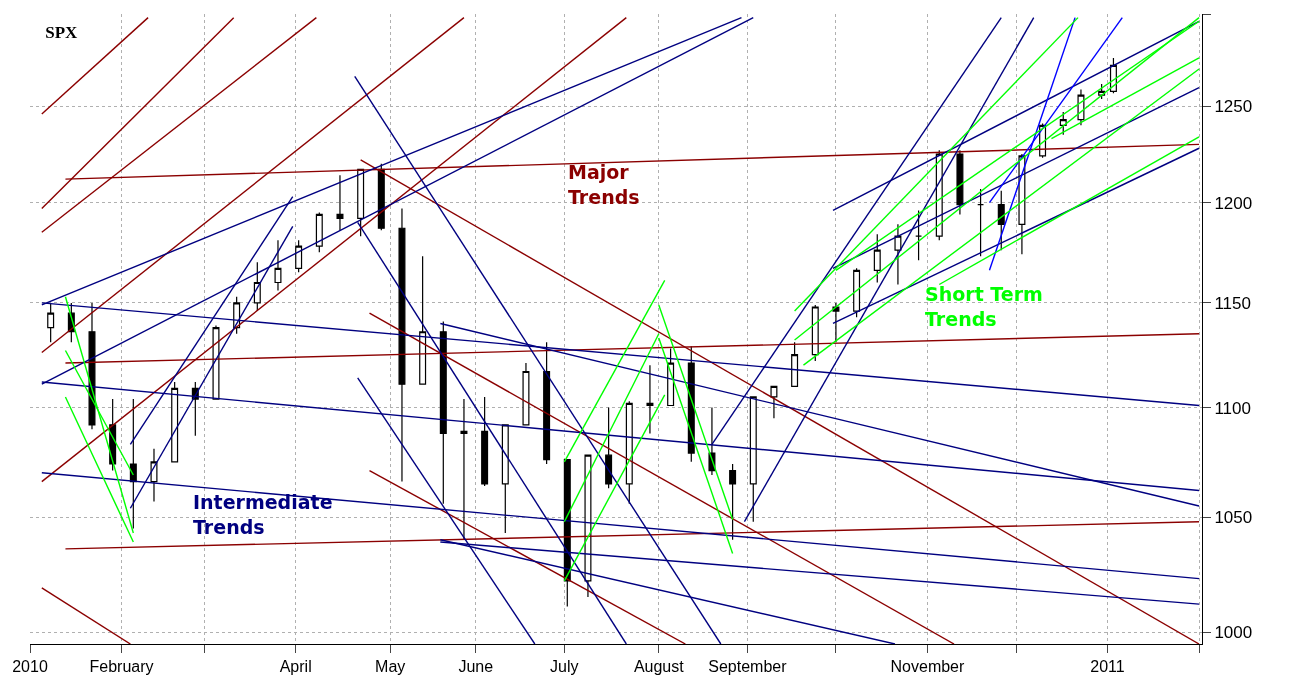 Image resolution: width=1292 pixels, height=687 pixels. I want to click on y-tick-label: 1200, so click(1233, 203).